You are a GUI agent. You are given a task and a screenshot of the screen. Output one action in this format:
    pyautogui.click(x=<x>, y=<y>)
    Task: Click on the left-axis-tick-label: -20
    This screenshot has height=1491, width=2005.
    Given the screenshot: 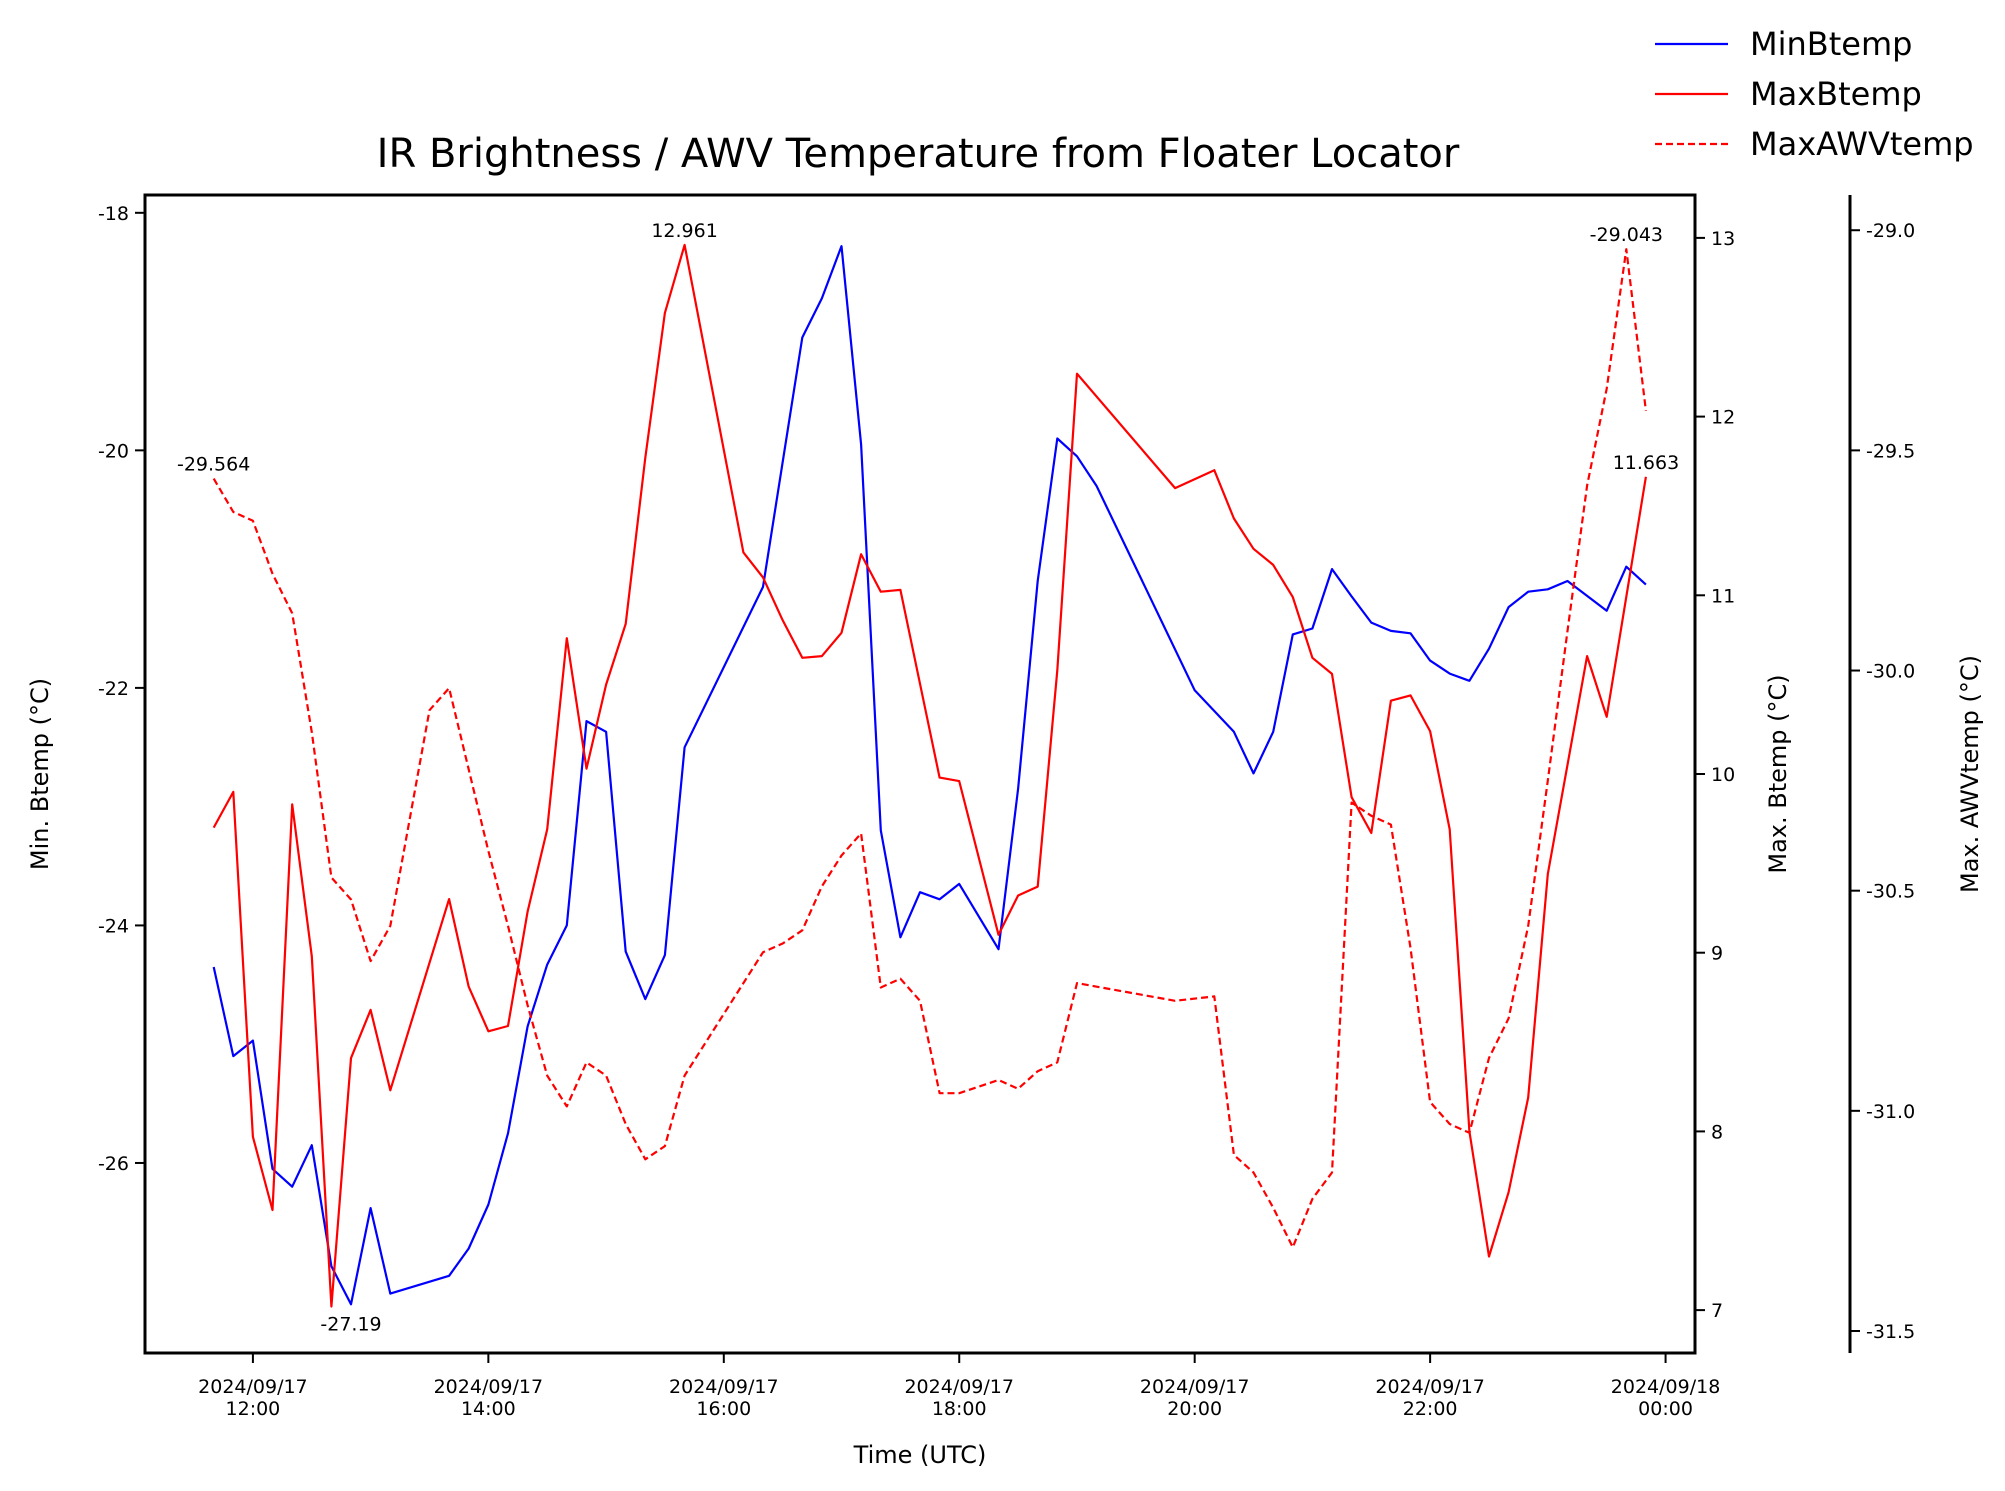 What is the action you would take?
    pyautogui.click(x=113, y=451)
    